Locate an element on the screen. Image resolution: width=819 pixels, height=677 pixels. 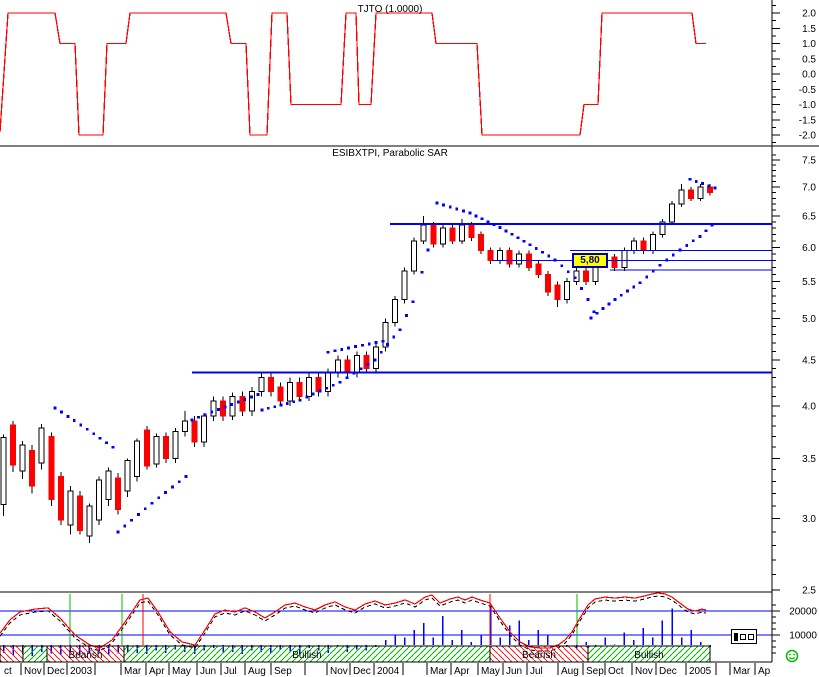
main-panel-title: ESIBXTPI, Parabolic SAR is located at coordinates (390, 153).